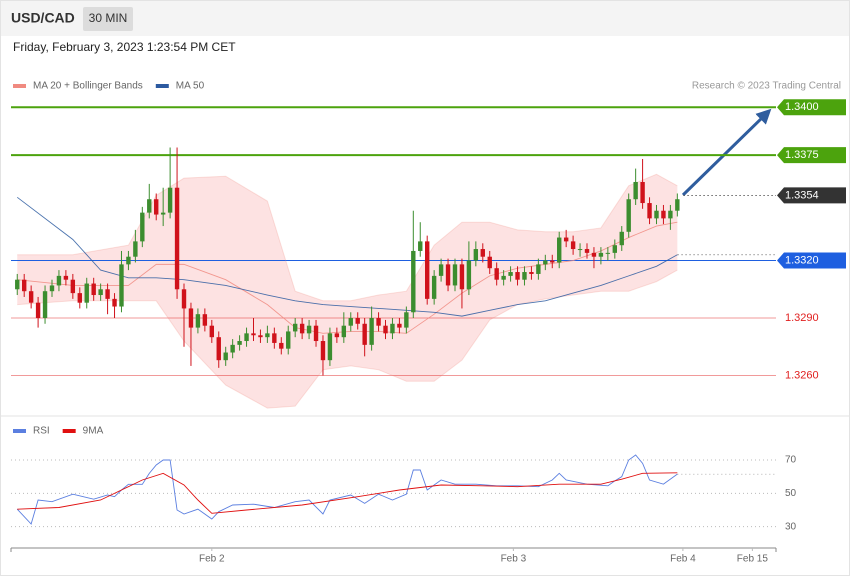 The height and width of the screenshot is (576, 850). What do you see at coordinates (802, 195) in the screenshot?
I see `level-label: 1.3354` at bounding box center [802, 195].